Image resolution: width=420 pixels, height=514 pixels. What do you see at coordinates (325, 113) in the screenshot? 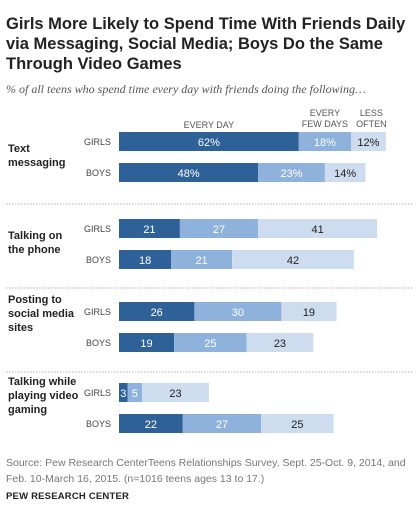
I see `legend-label-every-few-days: EVERY` at bounding box center [325, 113].